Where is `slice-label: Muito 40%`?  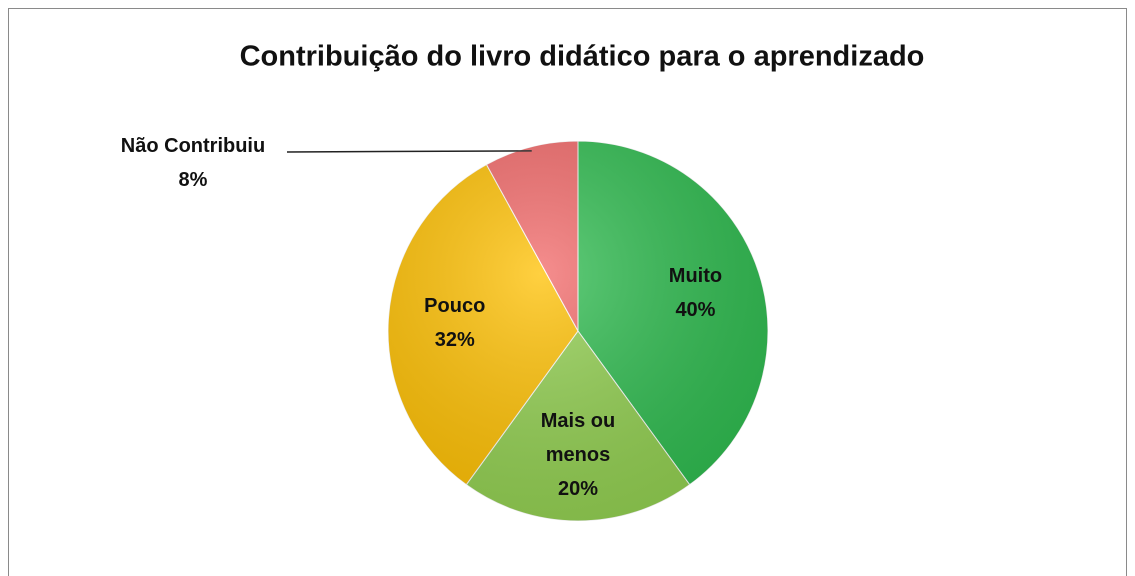
slice-label: Muito 40% is located at coordinates (695, 293).